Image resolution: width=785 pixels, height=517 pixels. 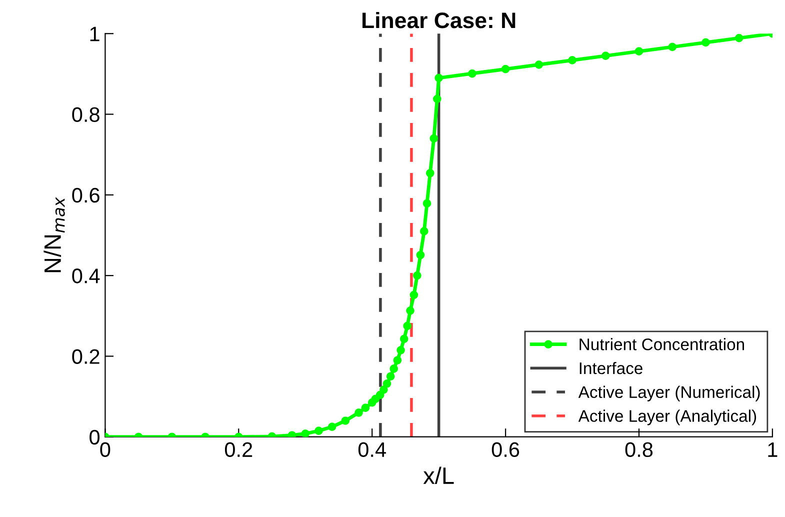 What do you see at coordinates (639, 450) in the screenshot?
I see `x-tick-label: 0.8` at bounding box center [639, 450].